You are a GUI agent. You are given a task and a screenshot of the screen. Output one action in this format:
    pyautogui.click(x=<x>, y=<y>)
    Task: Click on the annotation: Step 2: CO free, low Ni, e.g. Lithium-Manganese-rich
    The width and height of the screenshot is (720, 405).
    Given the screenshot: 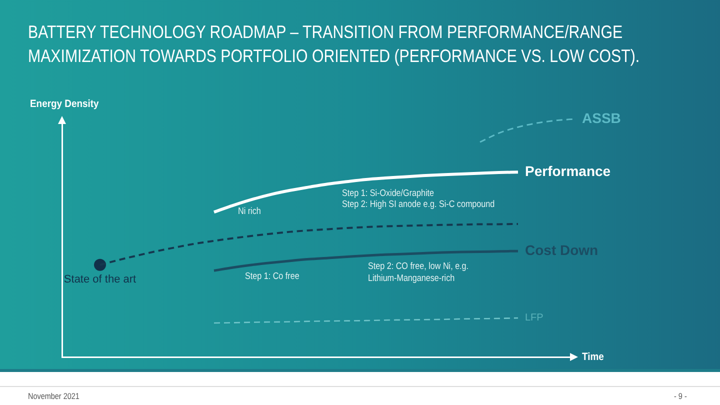 What is the action you would take?
    pyautogui.click(x=419, y=273)
    